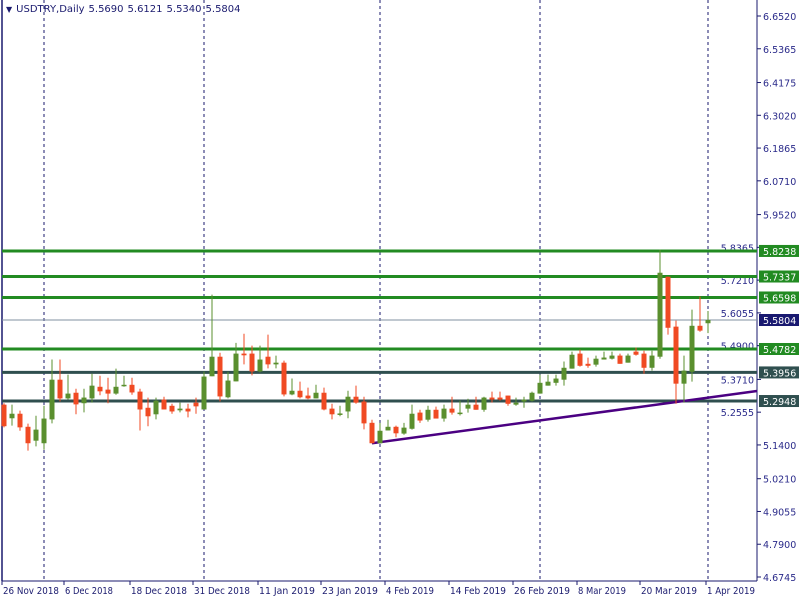  I want to click on x-tick-label: 4 Feb 2019, so click(410, 591).